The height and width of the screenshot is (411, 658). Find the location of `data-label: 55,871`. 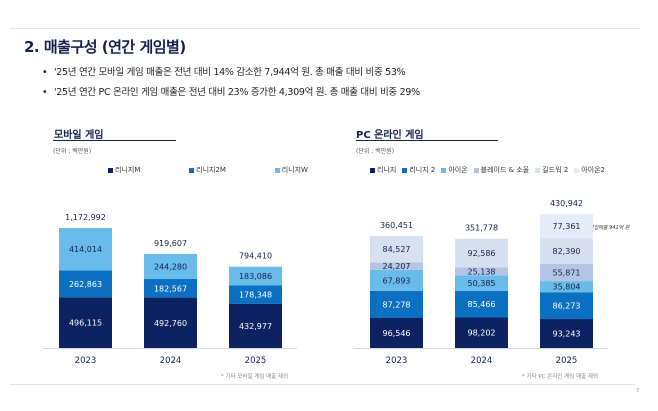

data-label: 55,871 is located at coordinates (567, 272).